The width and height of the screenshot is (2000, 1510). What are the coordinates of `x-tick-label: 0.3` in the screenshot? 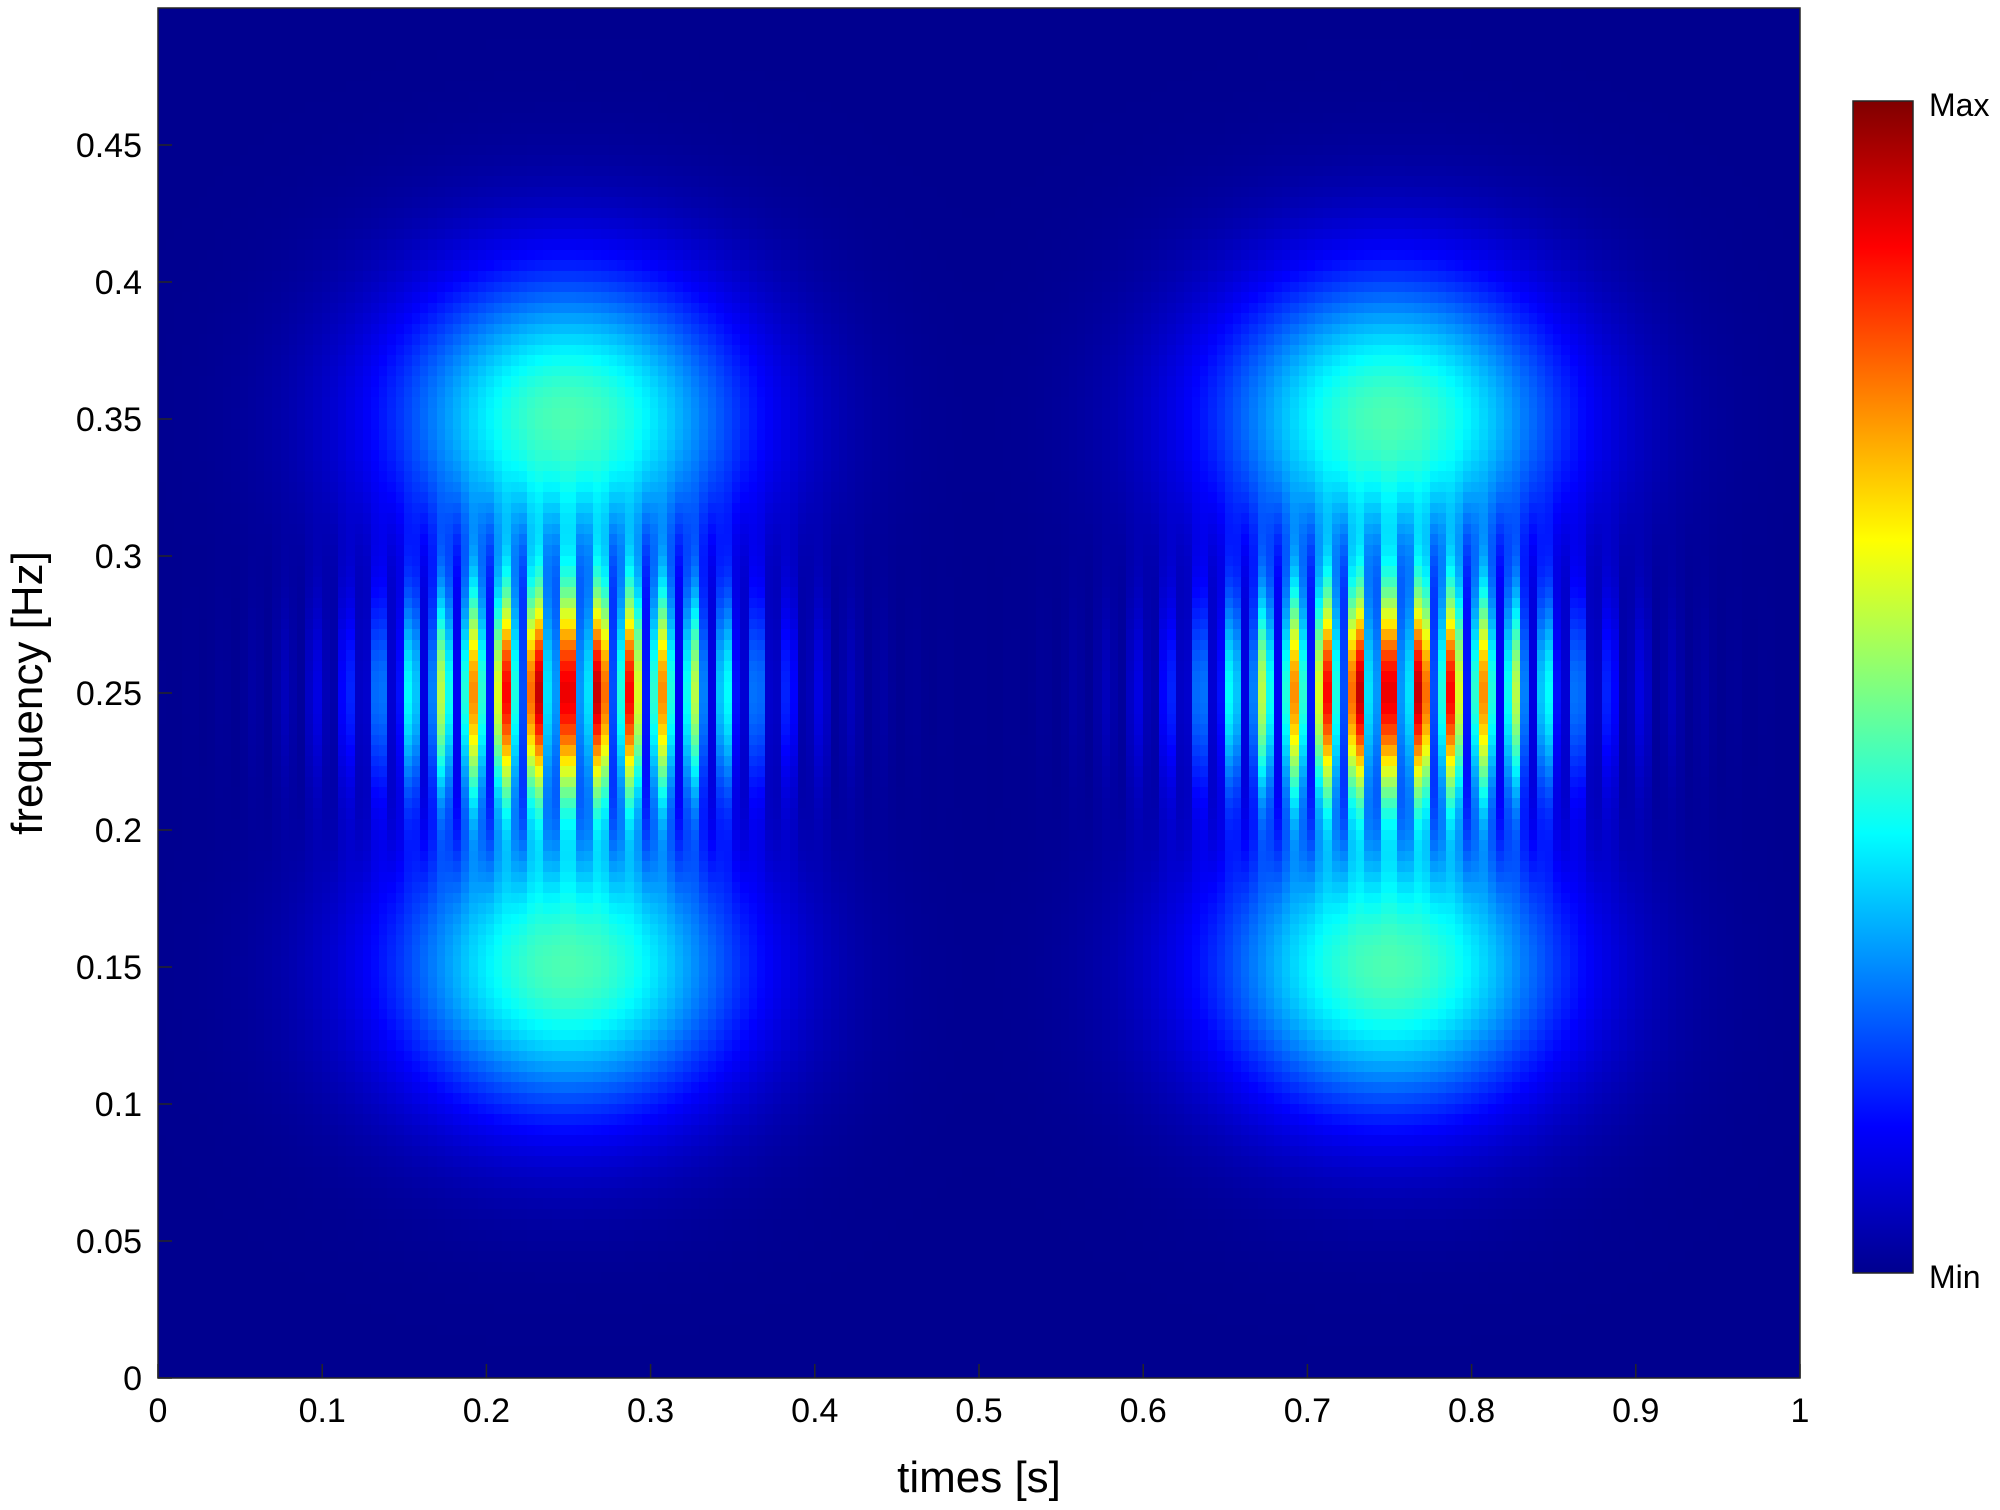 It's located at (650, 1411).